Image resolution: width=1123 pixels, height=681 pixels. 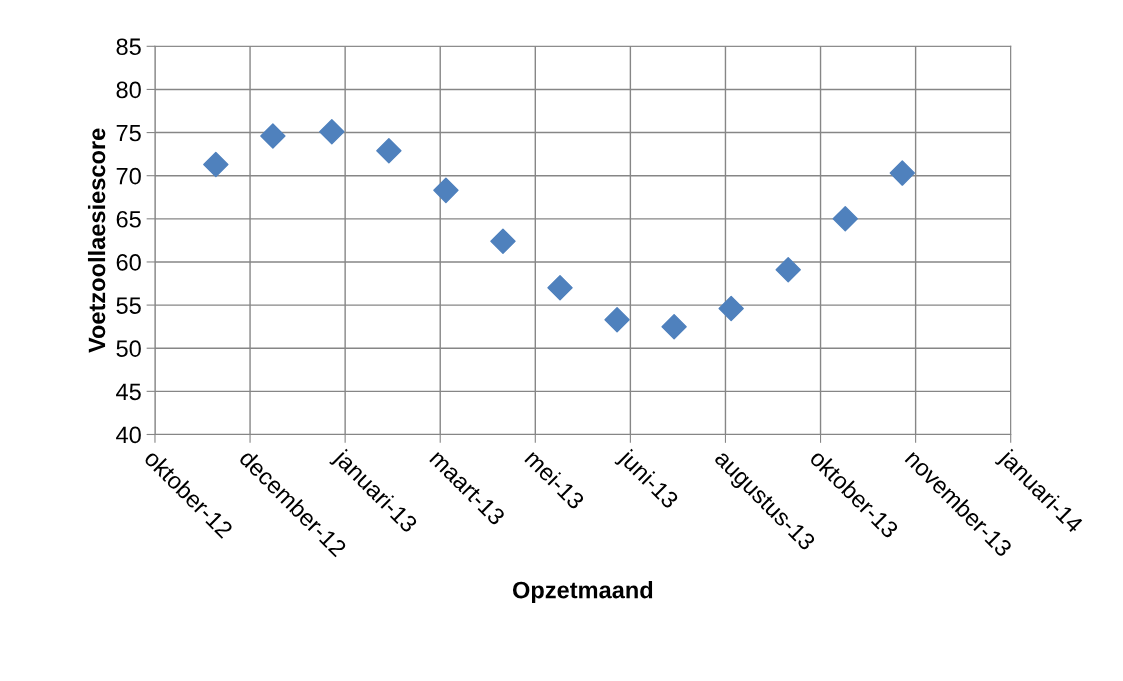 I want to click on y-tick-label: 85, so click(x=128, y=47).